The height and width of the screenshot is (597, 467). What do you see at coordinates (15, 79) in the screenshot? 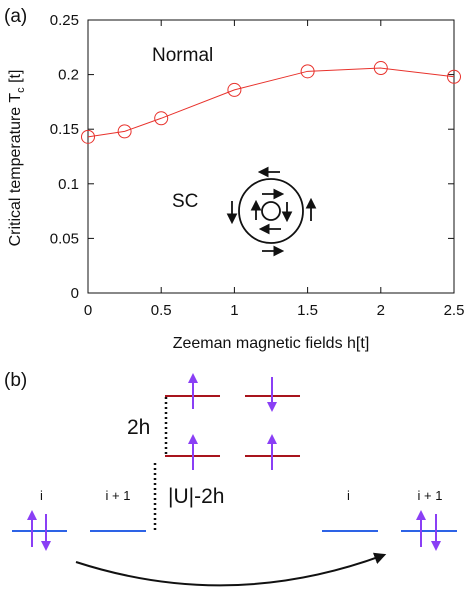
I see `y-axis-label-tail: [t]` at bounding box center [15, 79].